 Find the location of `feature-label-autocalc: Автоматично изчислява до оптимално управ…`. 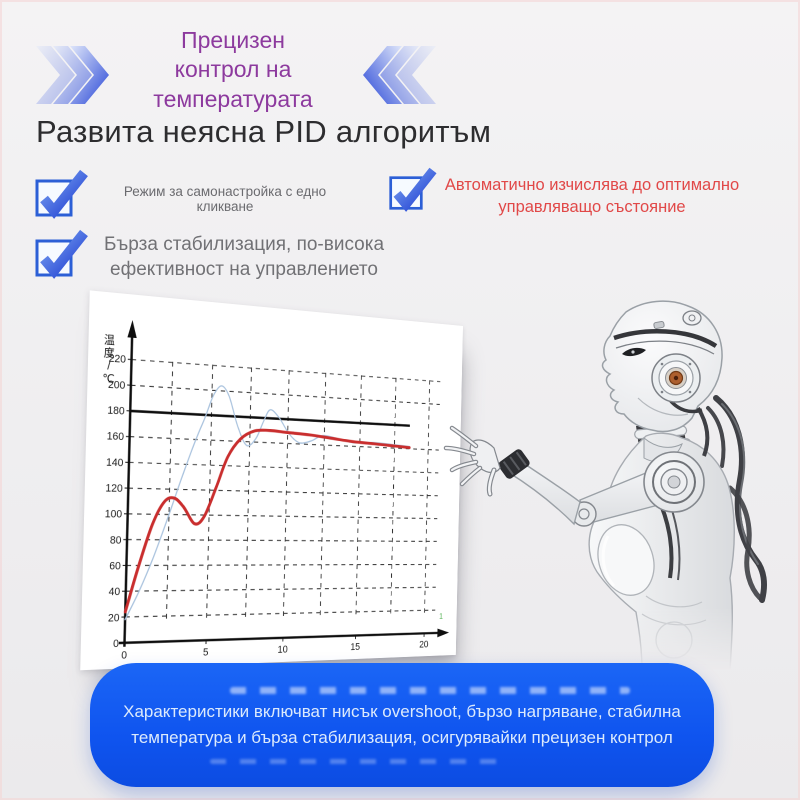

feature-label-autocalc: Автоматично изчислява до оптимално управ… is located at coordinates (592, 196).